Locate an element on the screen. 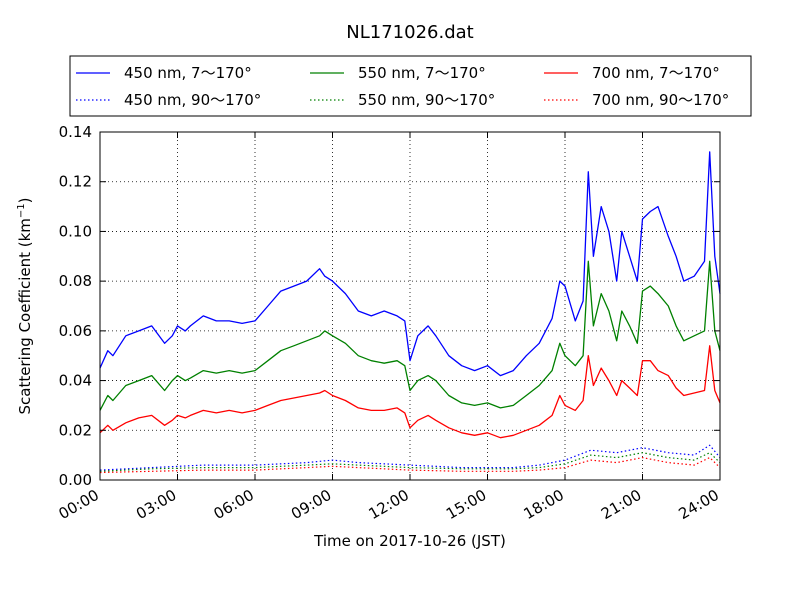  x-tick-label: 03:00 is located at coordinates (156, 504).